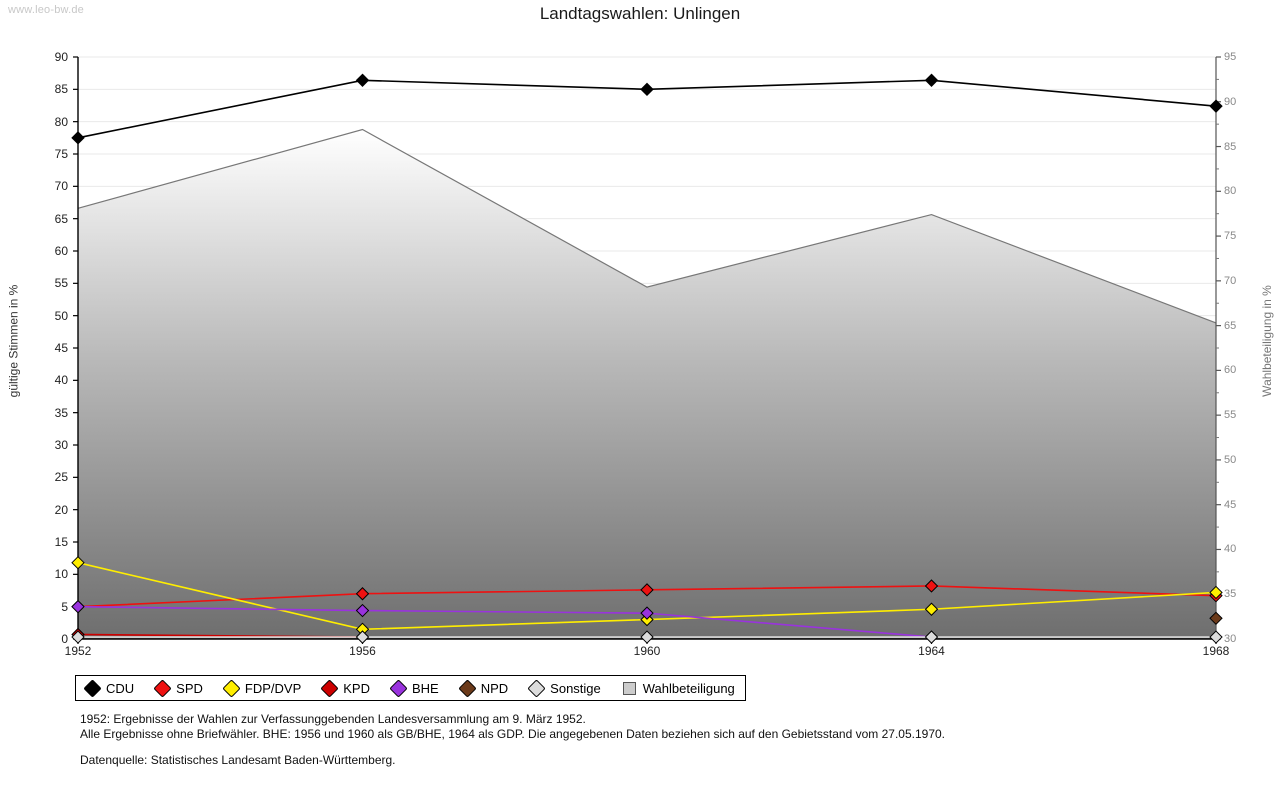 Image resolution: width=1280 pixels, height=791 pixels. I want to click on y-tick-left: 35, so click(61, 412).